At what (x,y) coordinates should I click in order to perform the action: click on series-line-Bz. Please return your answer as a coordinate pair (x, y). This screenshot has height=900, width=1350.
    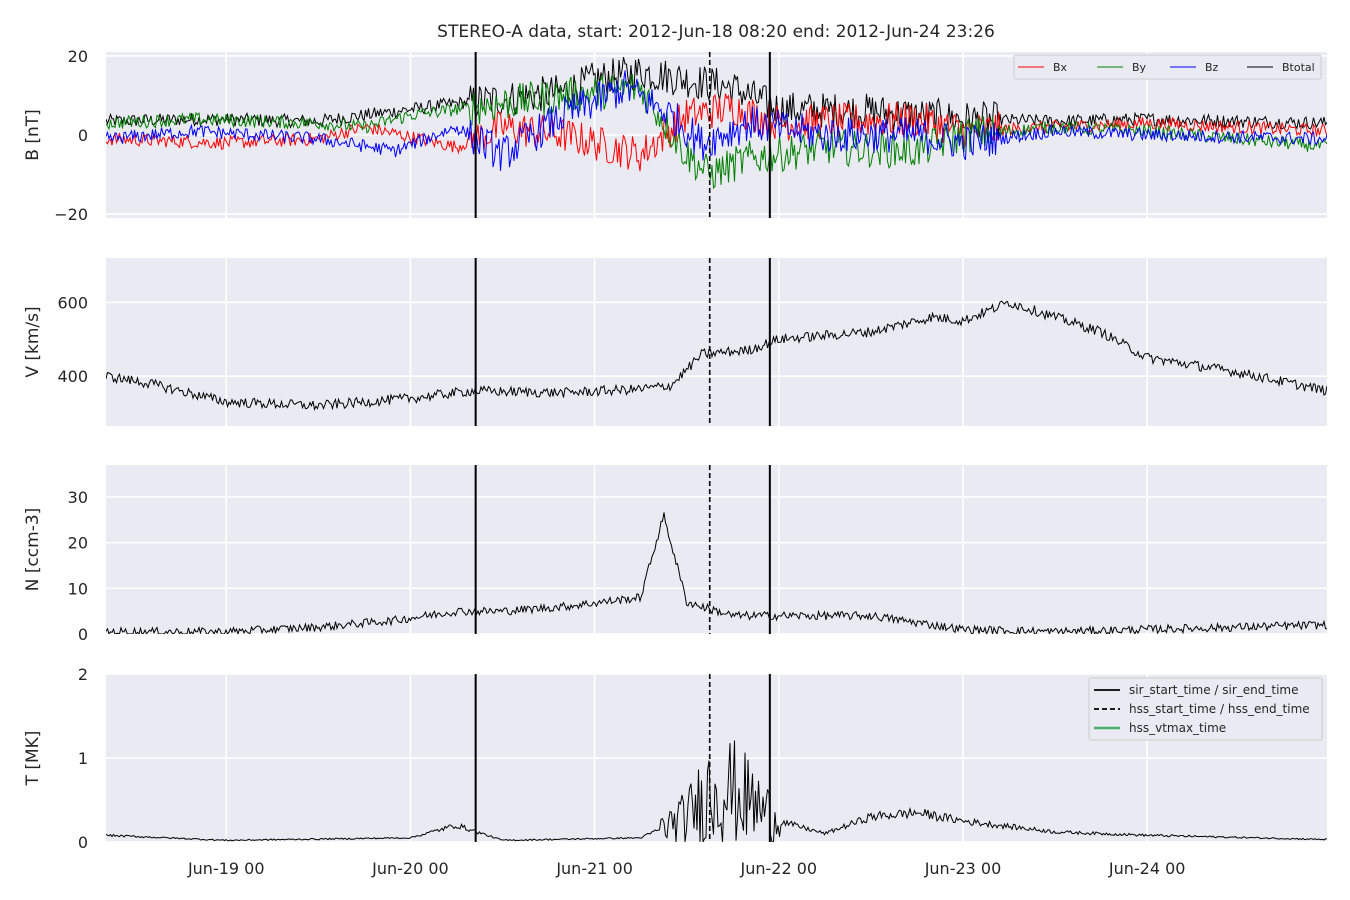
    Looking at the image, I should click on (716, 120).